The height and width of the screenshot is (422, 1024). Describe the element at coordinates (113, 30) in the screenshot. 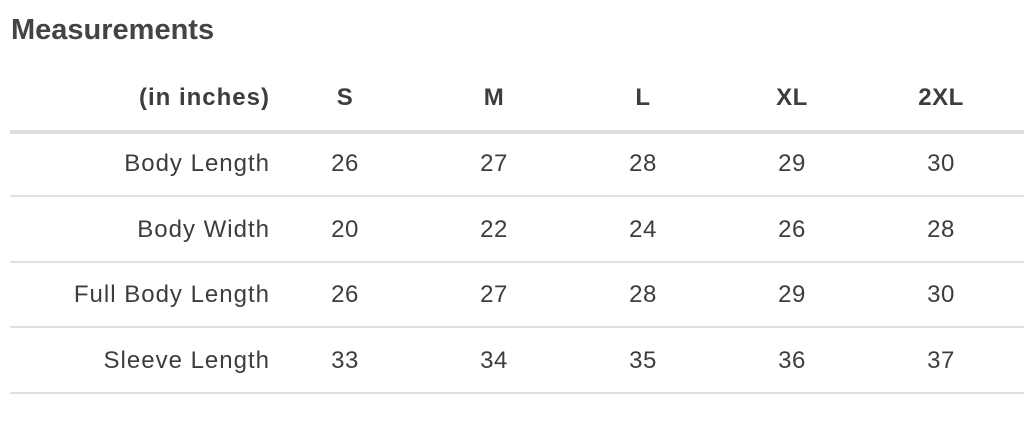

I see `page-title: Measurements` at that location.